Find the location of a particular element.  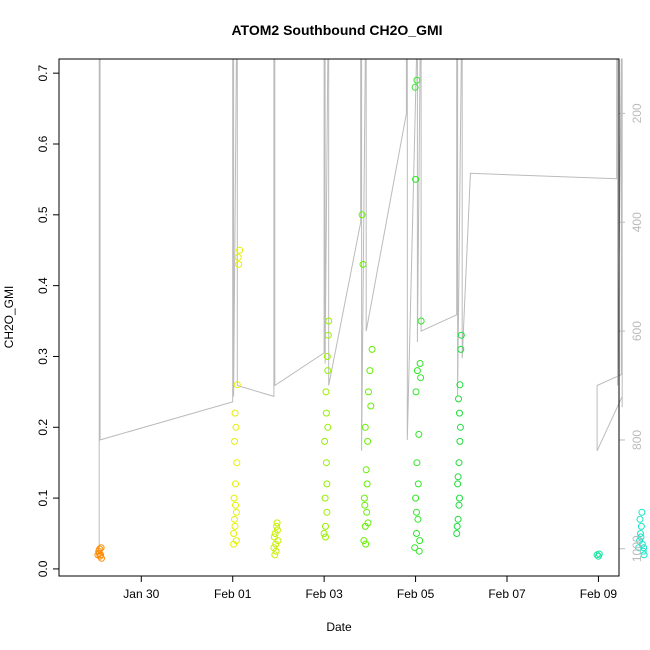

right-axis-tick-label: 200 is located at coordinates (637, 113).